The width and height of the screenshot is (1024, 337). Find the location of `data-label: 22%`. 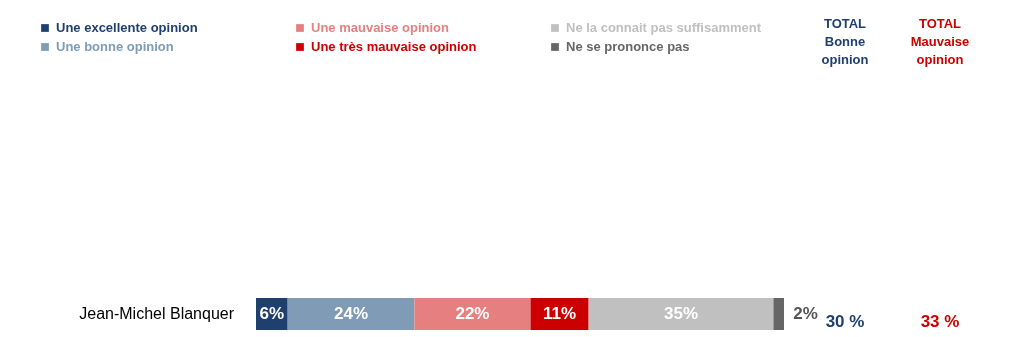

data-label: 22% is located at coordinates (472, 313).